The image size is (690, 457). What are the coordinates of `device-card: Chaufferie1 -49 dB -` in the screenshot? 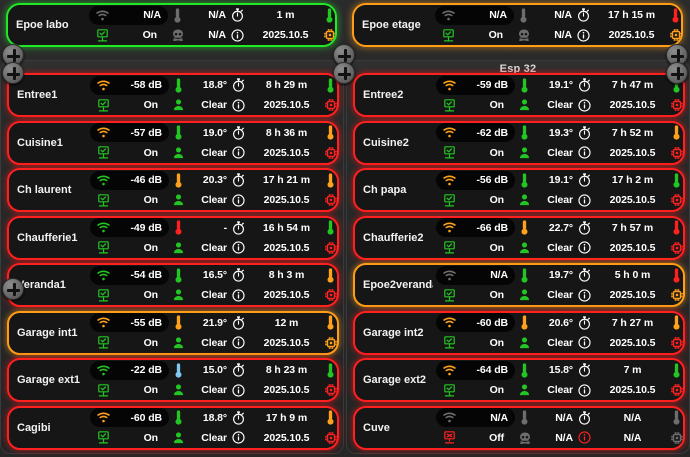 It's located at (173, 237).